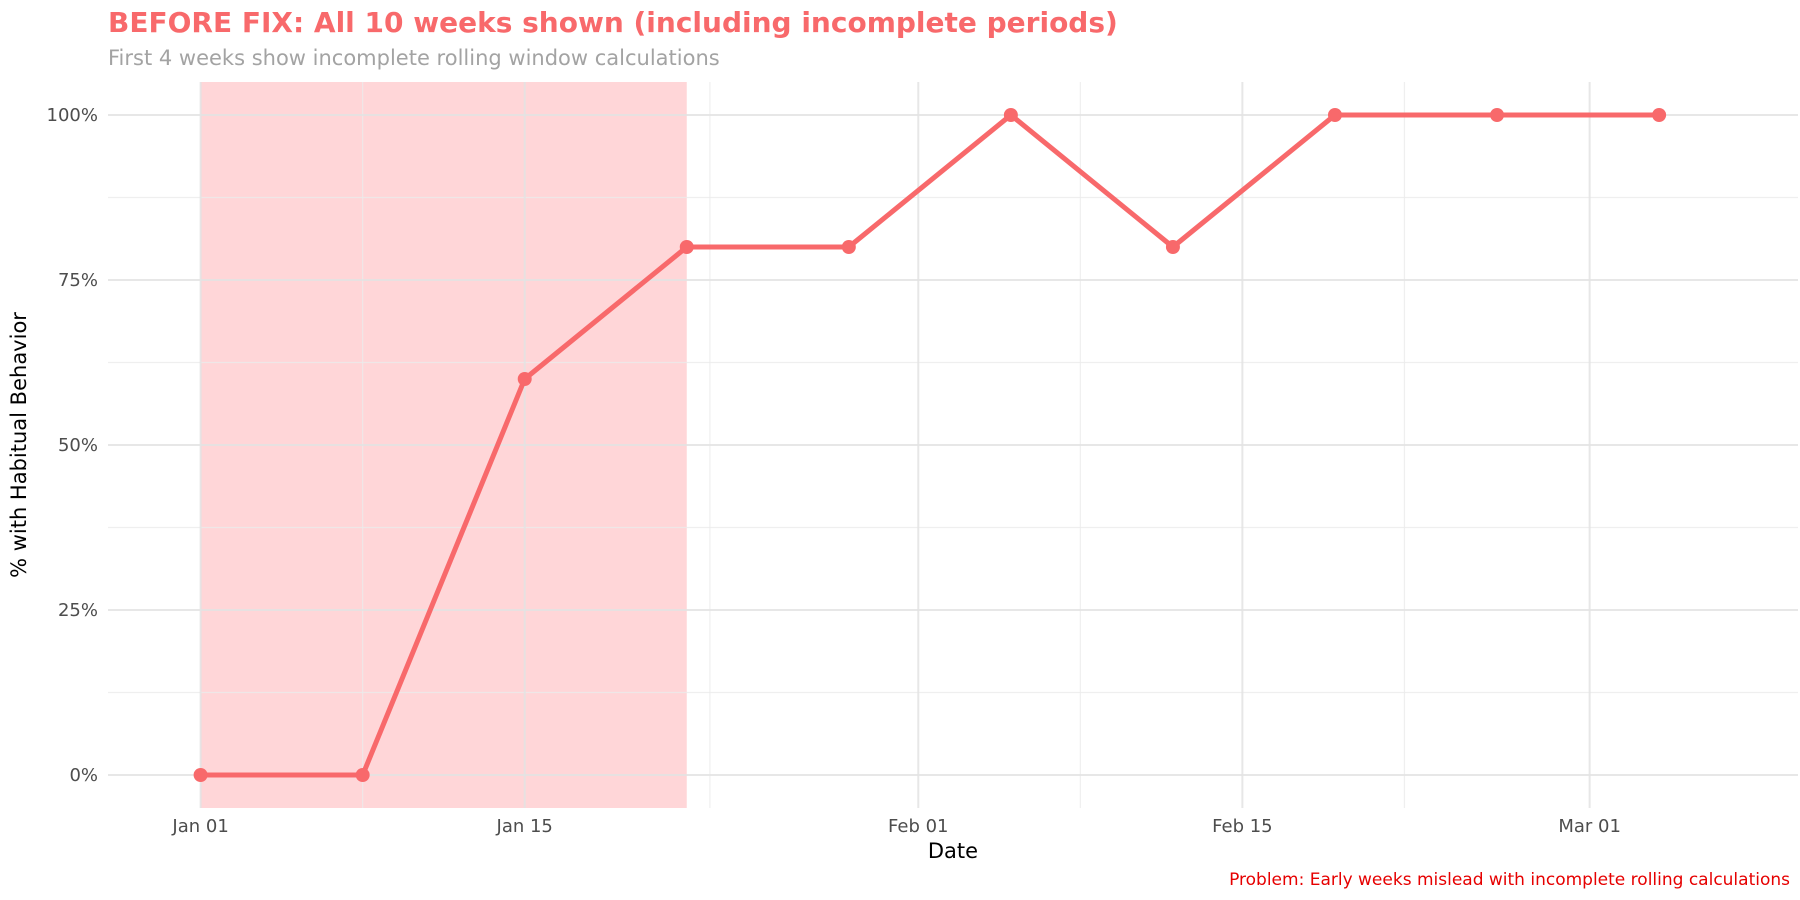 The image size is (1800, 900). I want to click on y-tick-label: 25%, so click(78, 610).